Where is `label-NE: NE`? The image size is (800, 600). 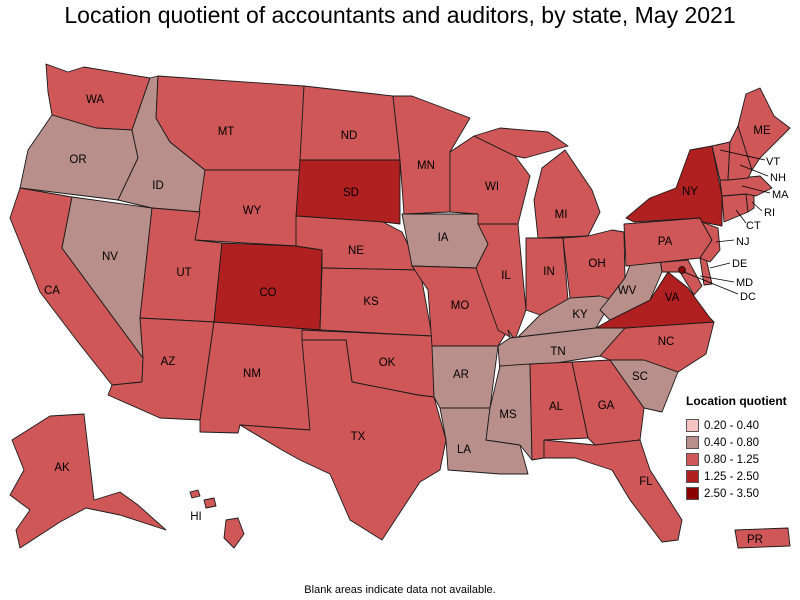
label-NE: NE is located at coordinates (356, 251).